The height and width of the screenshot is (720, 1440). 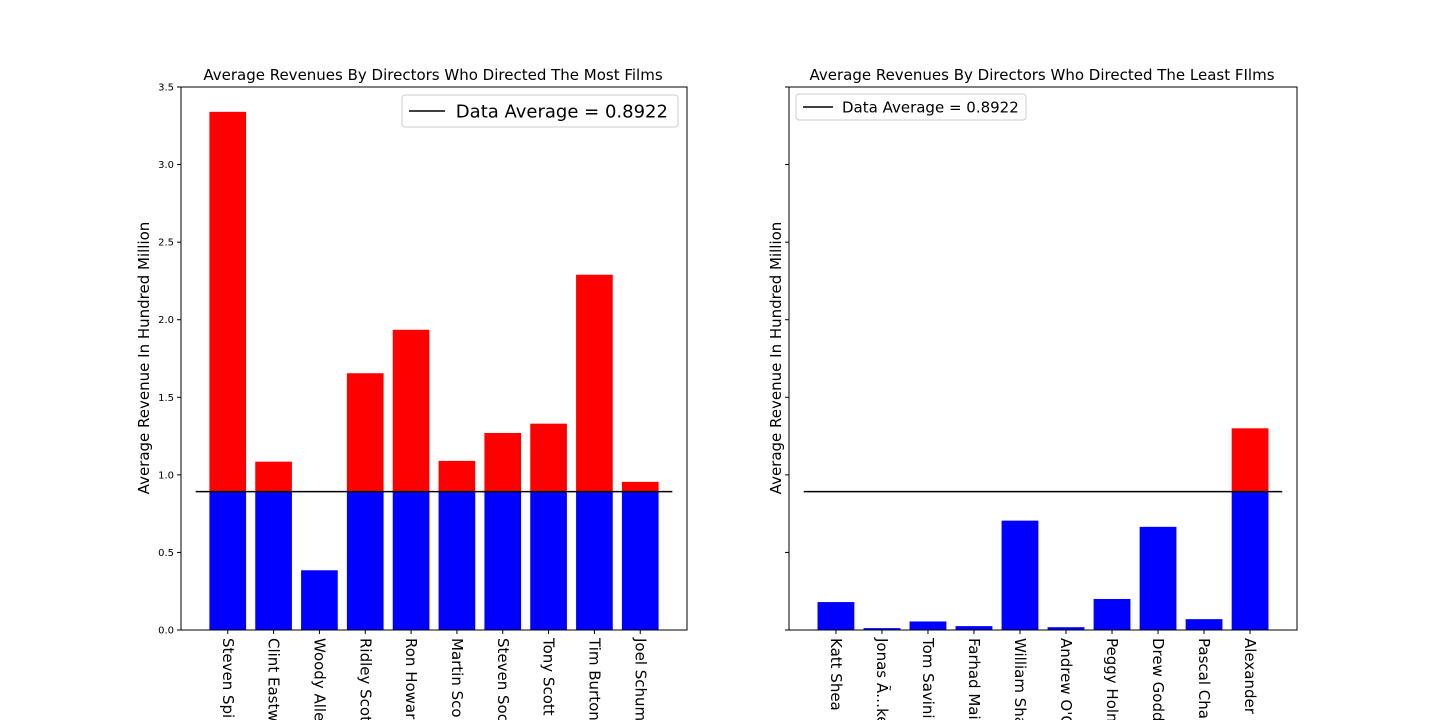 What do you see at coordinates (365, 679) in the screenshot?
I see `x-tick-label: Ridley Scot` at bounding box center [365, 679].